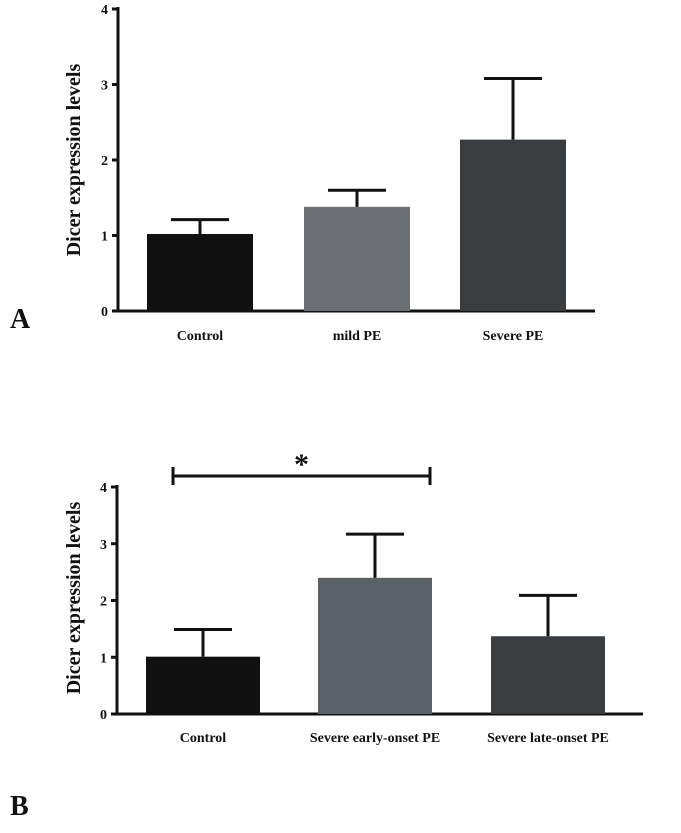 This screenshot has width=681, height=833. I want to click on panel-label: A, so click(20, 319).